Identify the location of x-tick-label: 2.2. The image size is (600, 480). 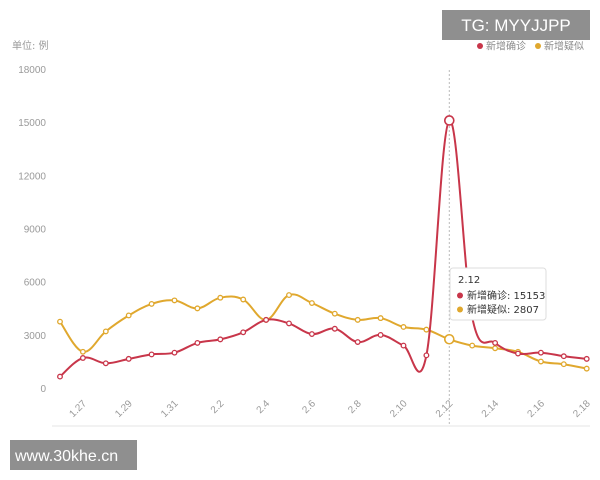
(218, 407).